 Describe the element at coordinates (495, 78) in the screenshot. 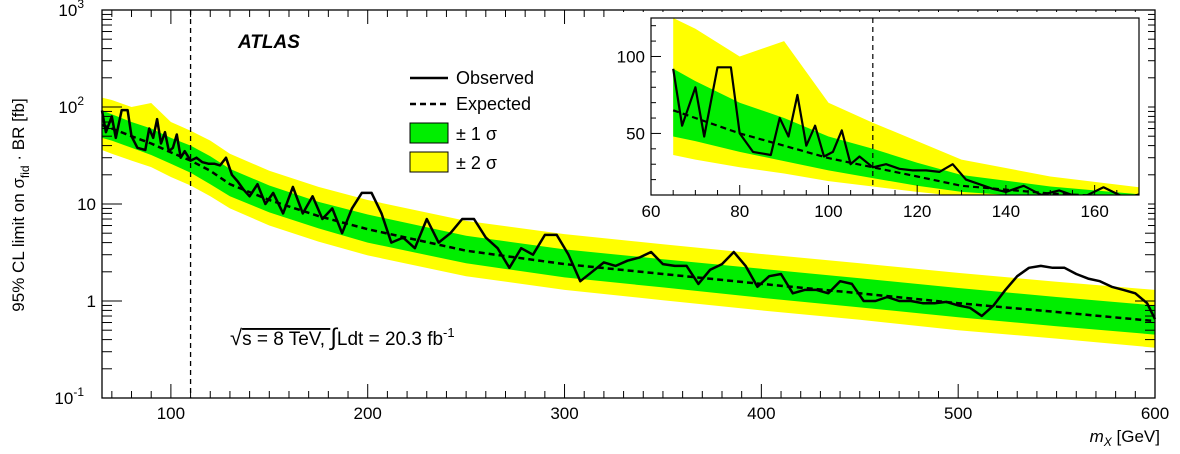

I see `legend-observed-label: Observed` at that location.